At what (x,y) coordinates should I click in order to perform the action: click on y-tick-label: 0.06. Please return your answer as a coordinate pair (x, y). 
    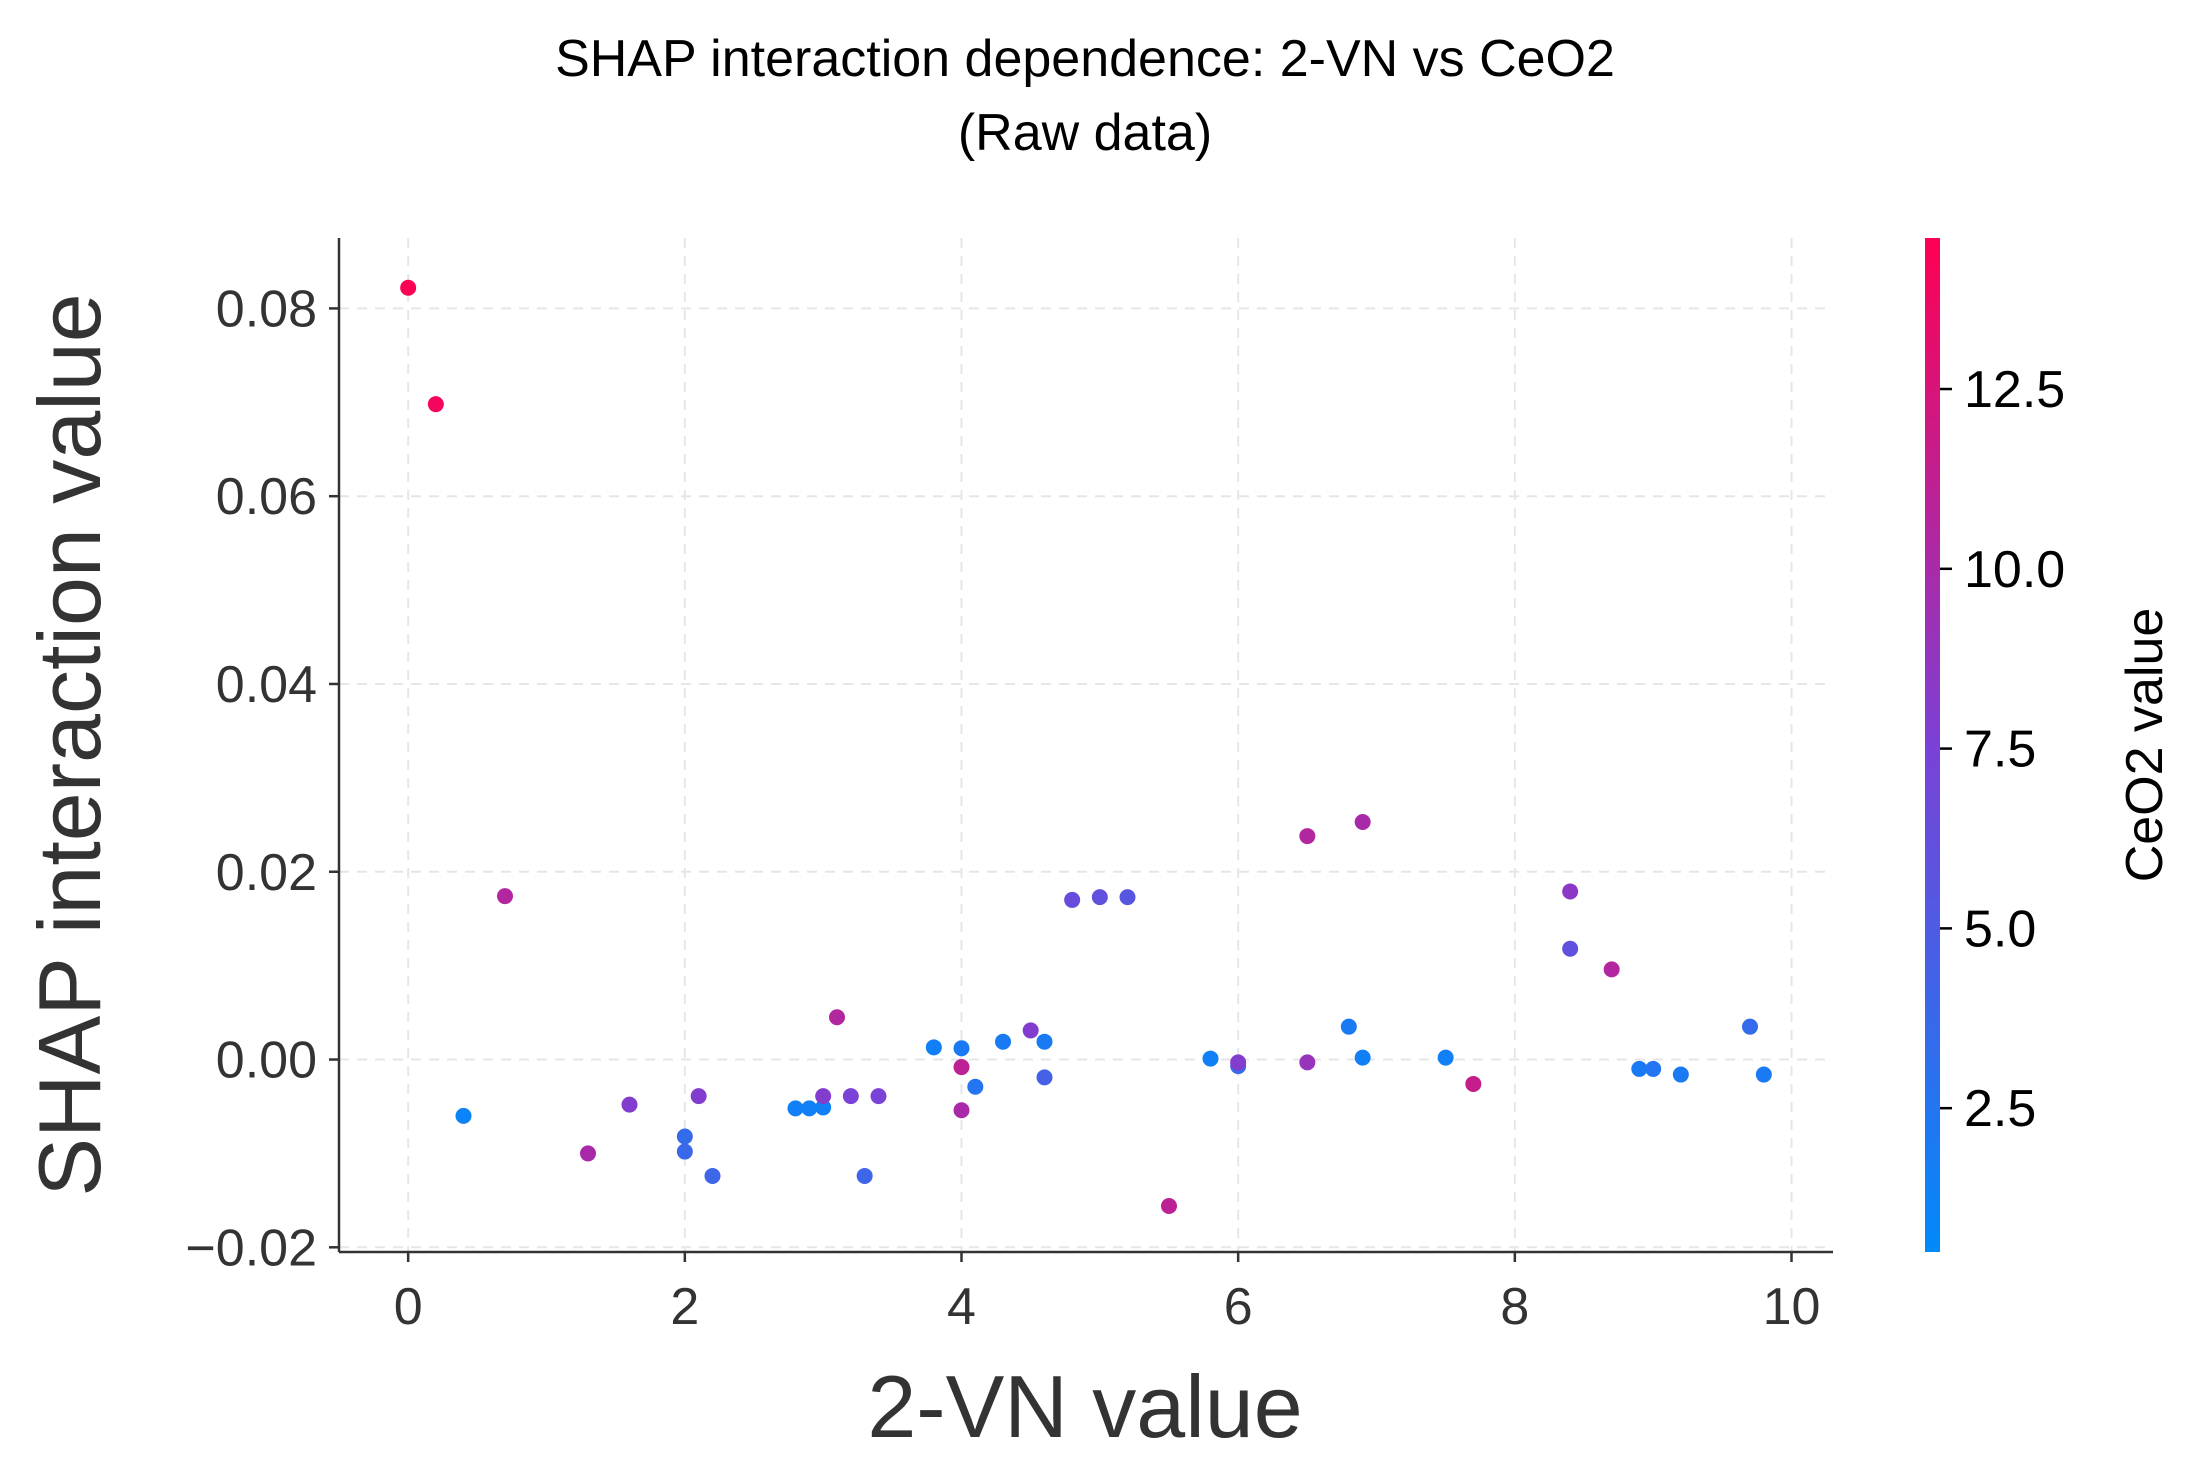
    Looking at the image, I should click on (266, 497).